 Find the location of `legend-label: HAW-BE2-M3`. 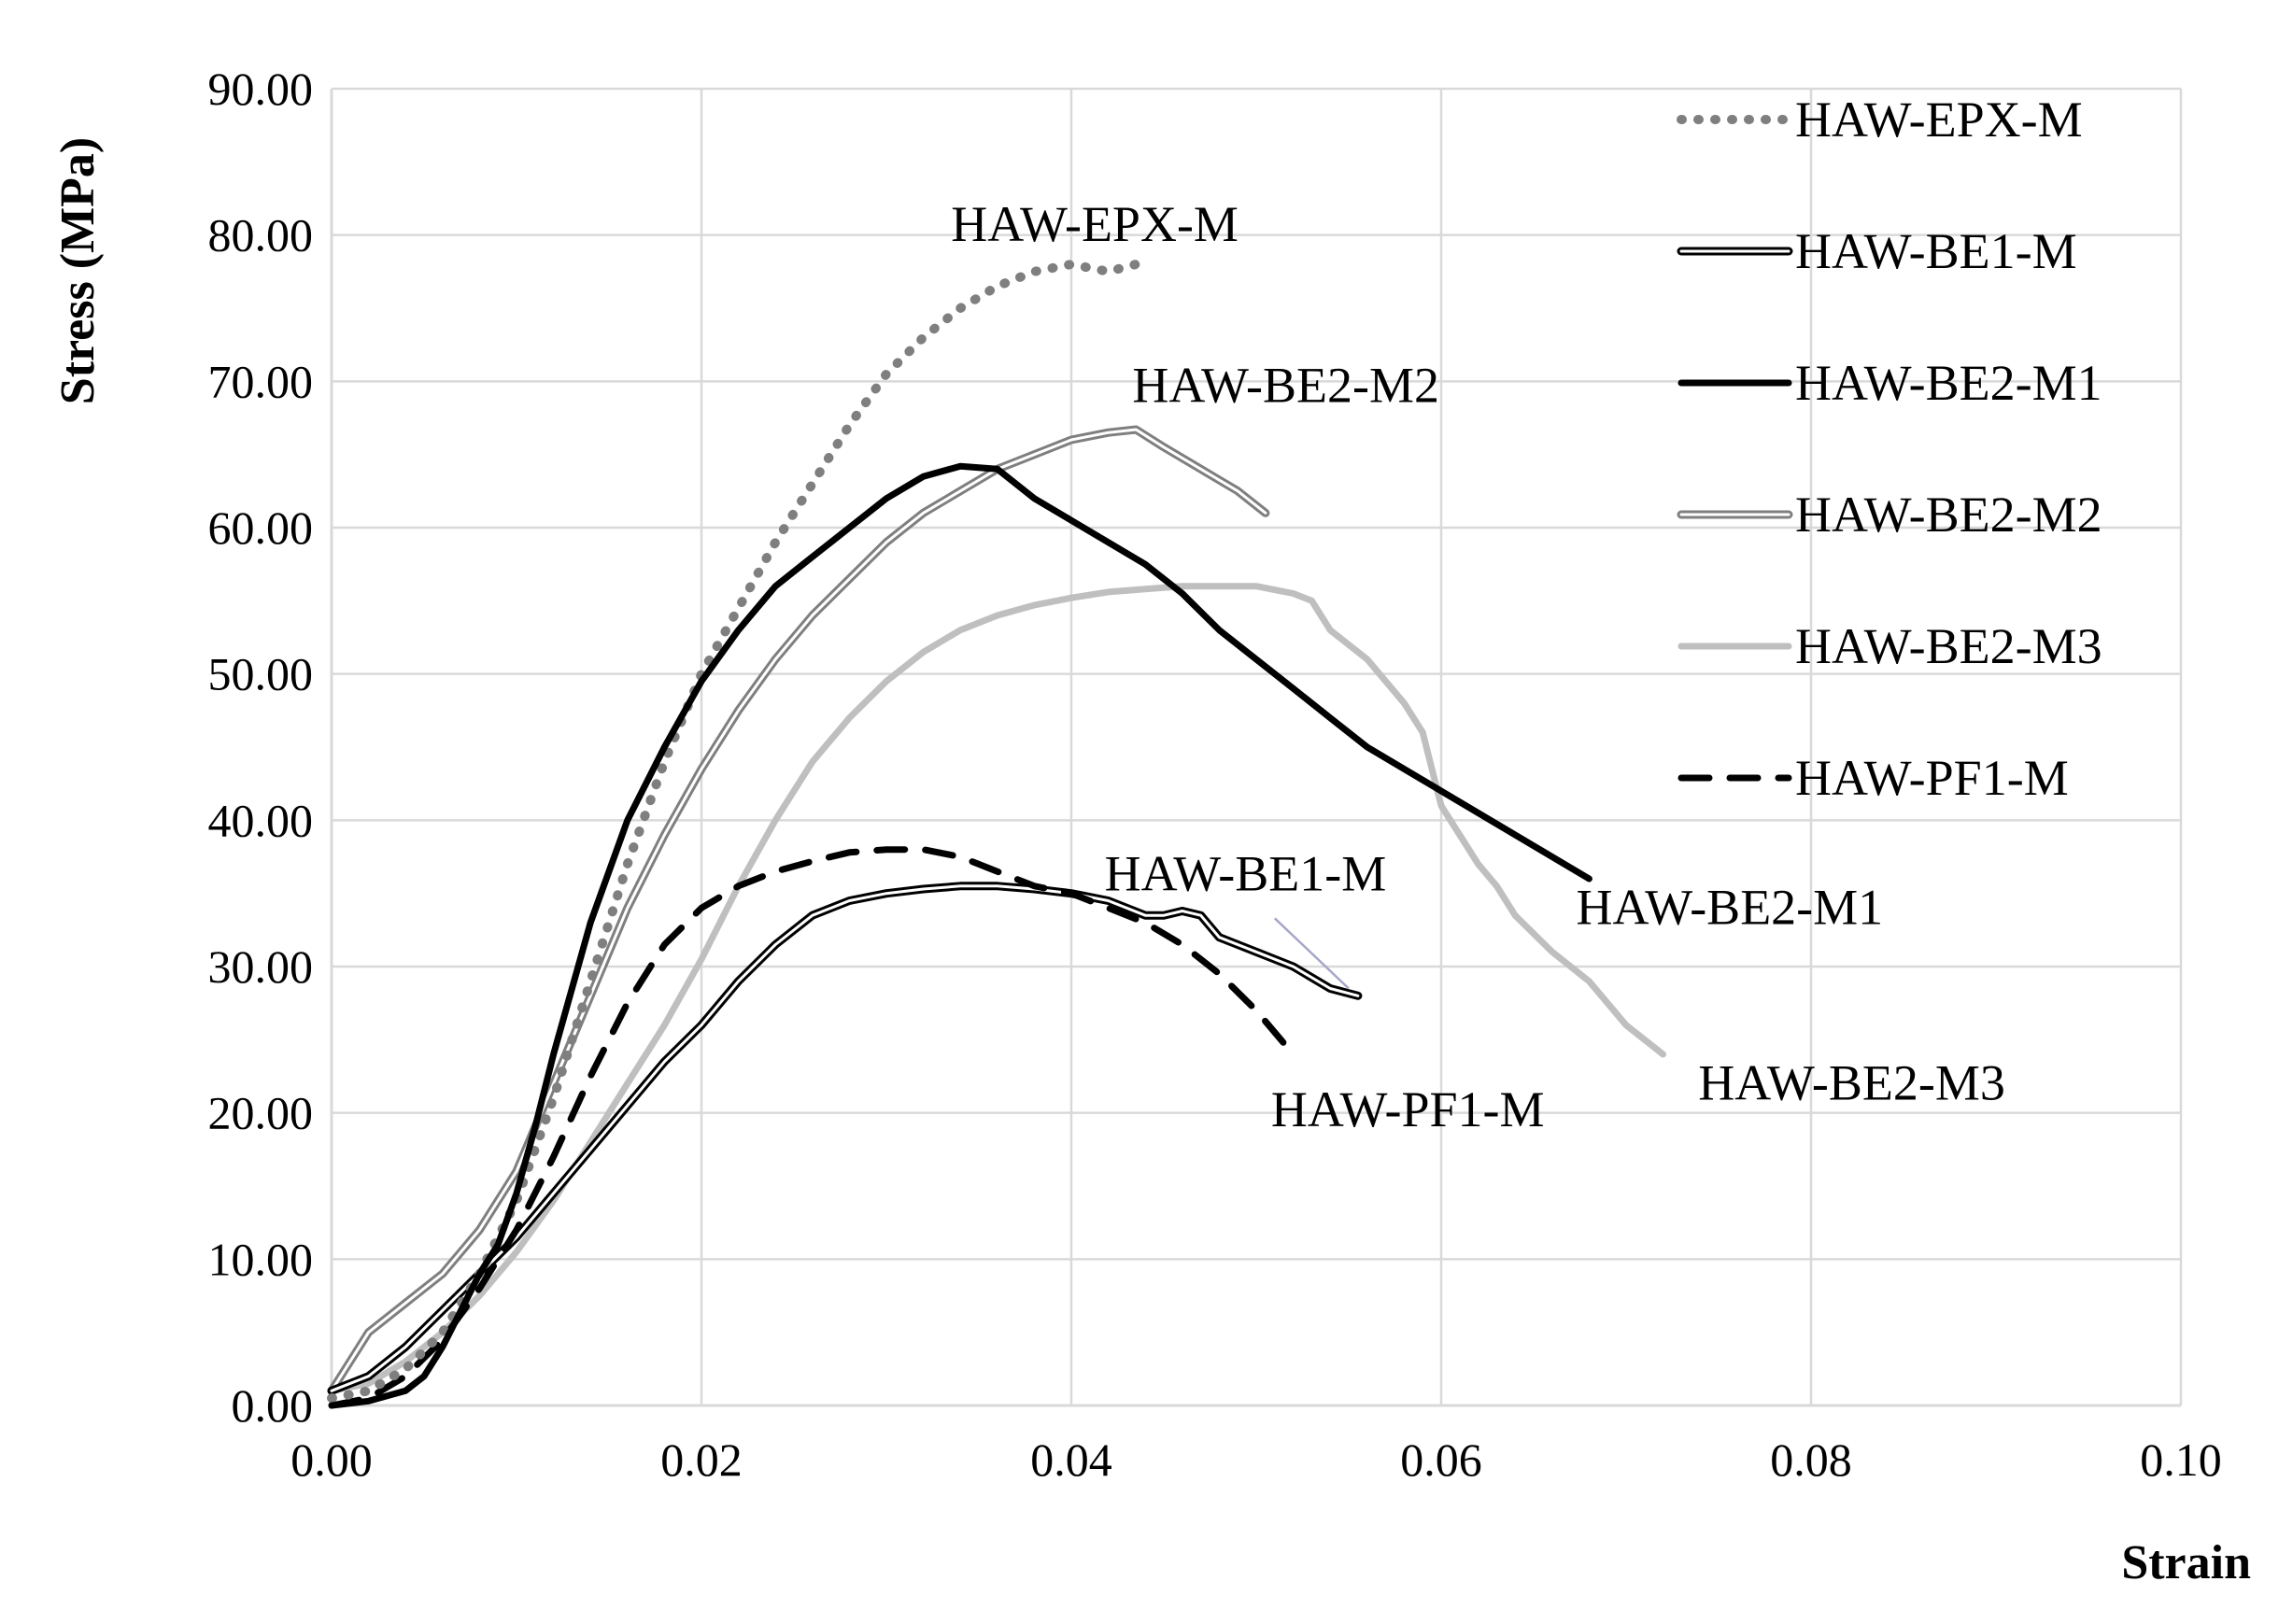

legend-label: HAW-BE2-M3 is located at coordinates (1948, 646).